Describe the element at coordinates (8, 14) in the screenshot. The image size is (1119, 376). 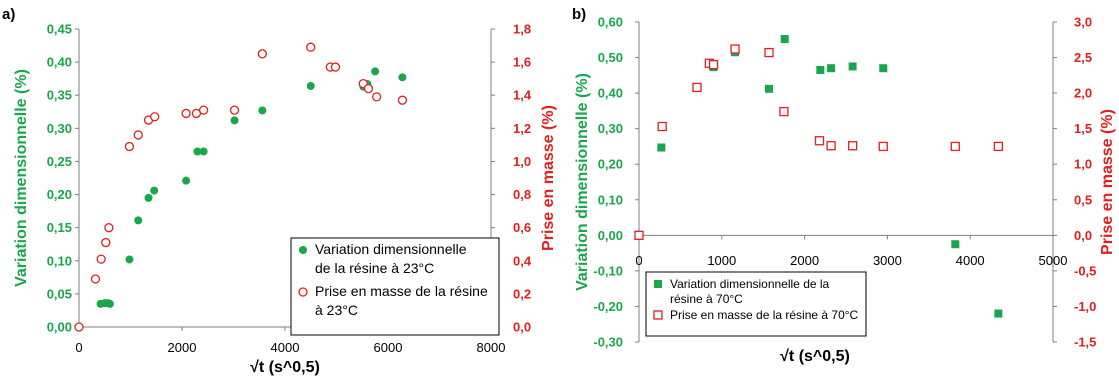
I see `panel-label: a)` at that location.